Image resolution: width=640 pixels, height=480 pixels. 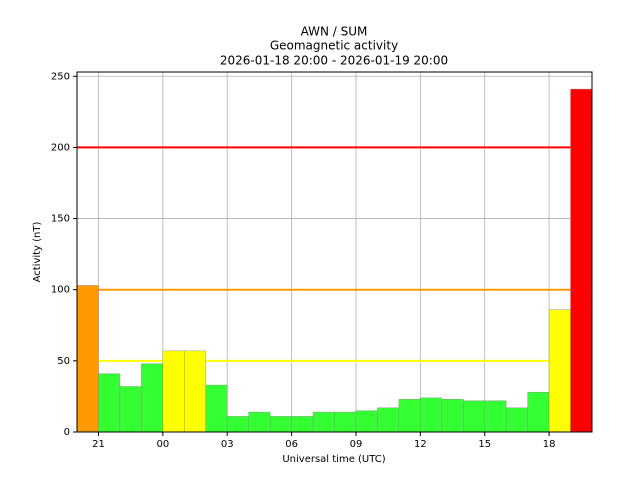 What do you see at coordinates (60, 76) in the screenshot?
I see `y-tick-label: 250` at bounding box center [60, 76].